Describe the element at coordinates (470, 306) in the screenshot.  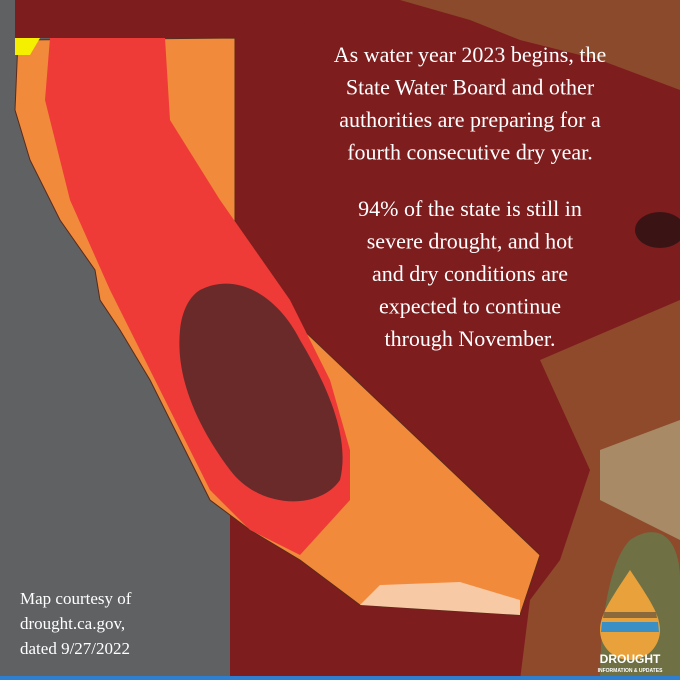
I see `message-line: expected to continue` at that location.